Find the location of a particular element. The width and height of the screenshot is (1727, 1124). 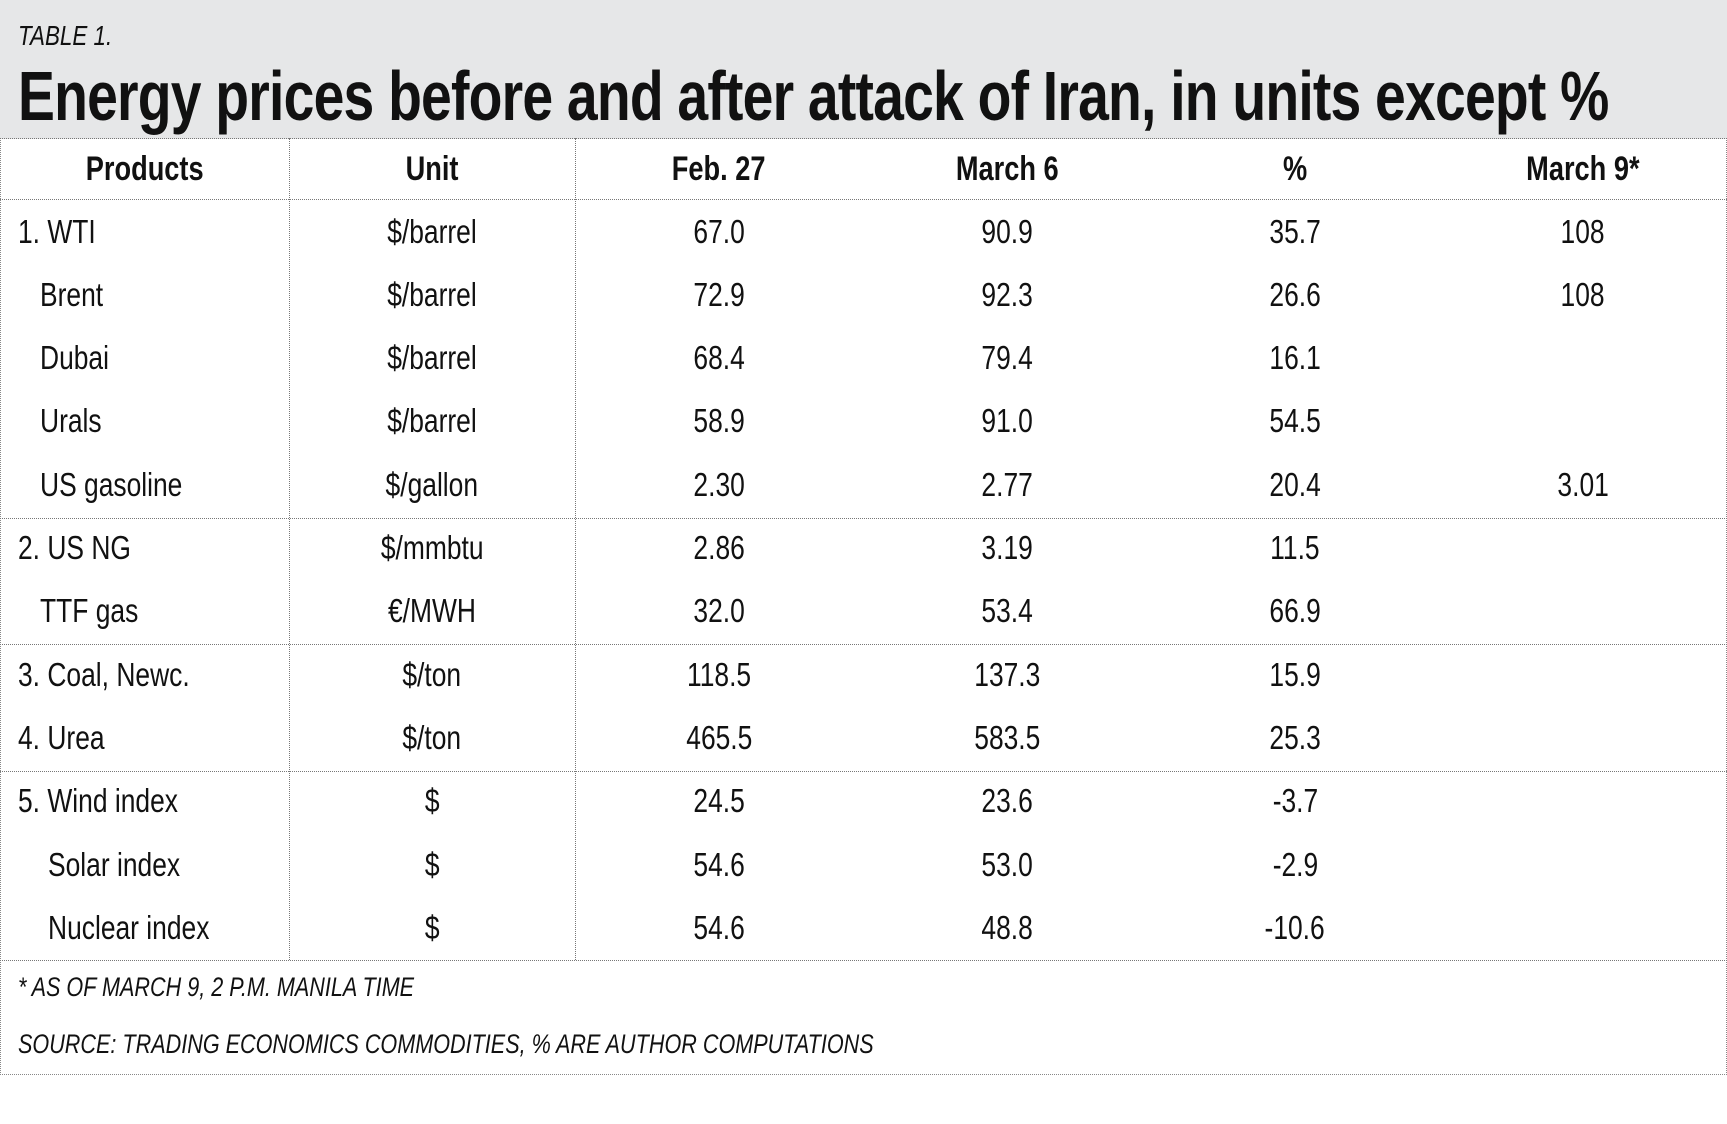

cell-feb27: 68.4 is located at coordinates (719, 358).